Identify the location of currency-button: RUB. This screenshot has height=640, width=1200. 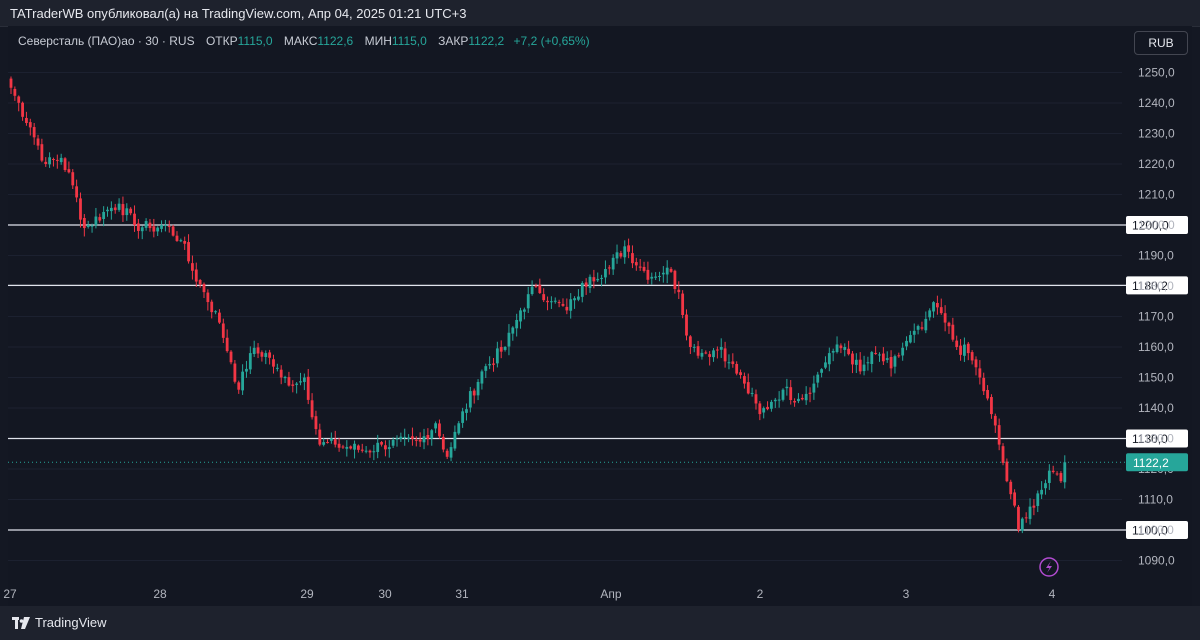
(1161, 43).